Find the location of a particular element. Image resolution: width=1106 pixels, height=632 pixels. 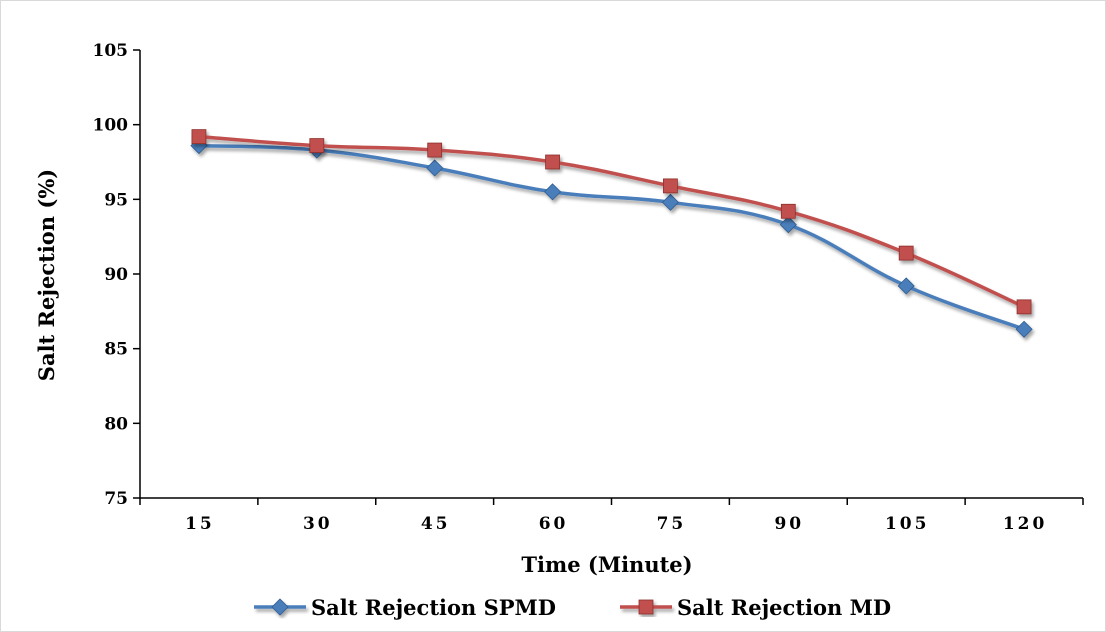

y-tick-label: 90 is located at coordinates (116, 275).